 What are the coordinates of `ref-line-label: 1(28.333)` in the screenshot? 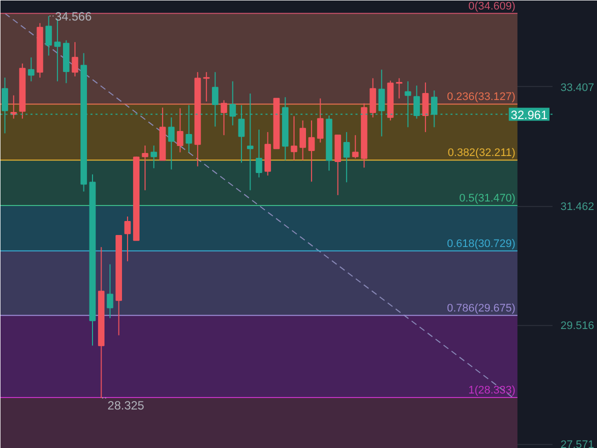 It's located at (492, 390).